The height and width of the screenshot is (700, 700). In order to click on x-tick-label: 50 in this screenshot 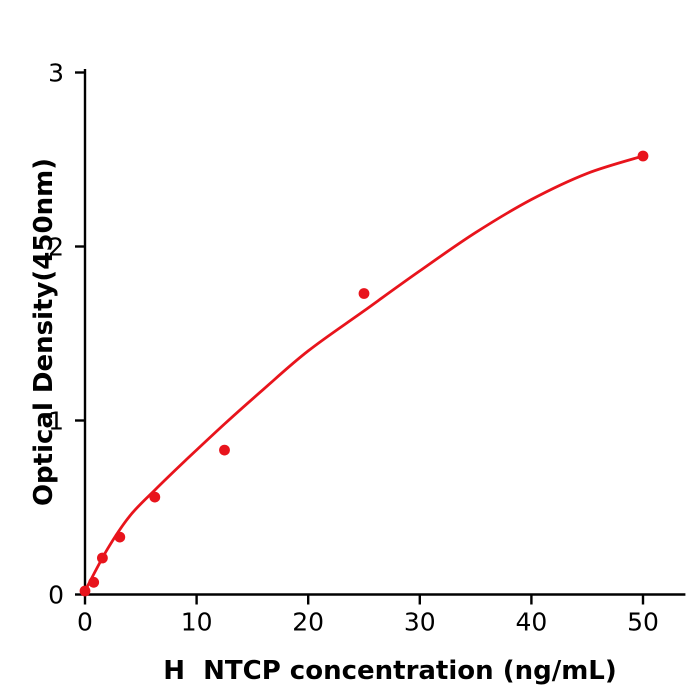, I will do `click(643, 622)`.